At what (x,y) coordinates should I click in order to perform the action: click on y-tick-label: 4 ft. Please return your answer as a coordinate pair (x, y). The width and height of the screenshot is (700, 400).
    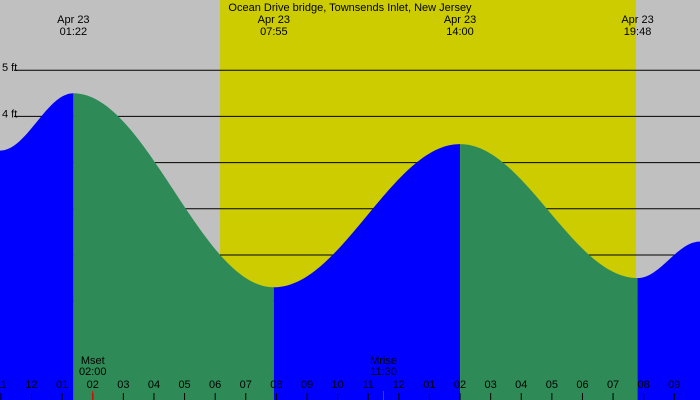
    Looking at the image, I should click on (9, 114).